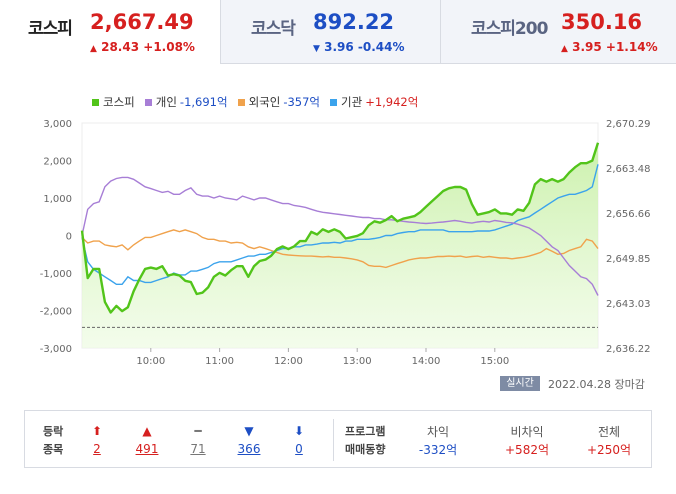 Image resolution: width=676 pixels, height=494 pixels. What do you see at coordinates (198, 449) in the screenshot?
I see `breadth-unchanged-count: 71` at bounding box center [198, 449].